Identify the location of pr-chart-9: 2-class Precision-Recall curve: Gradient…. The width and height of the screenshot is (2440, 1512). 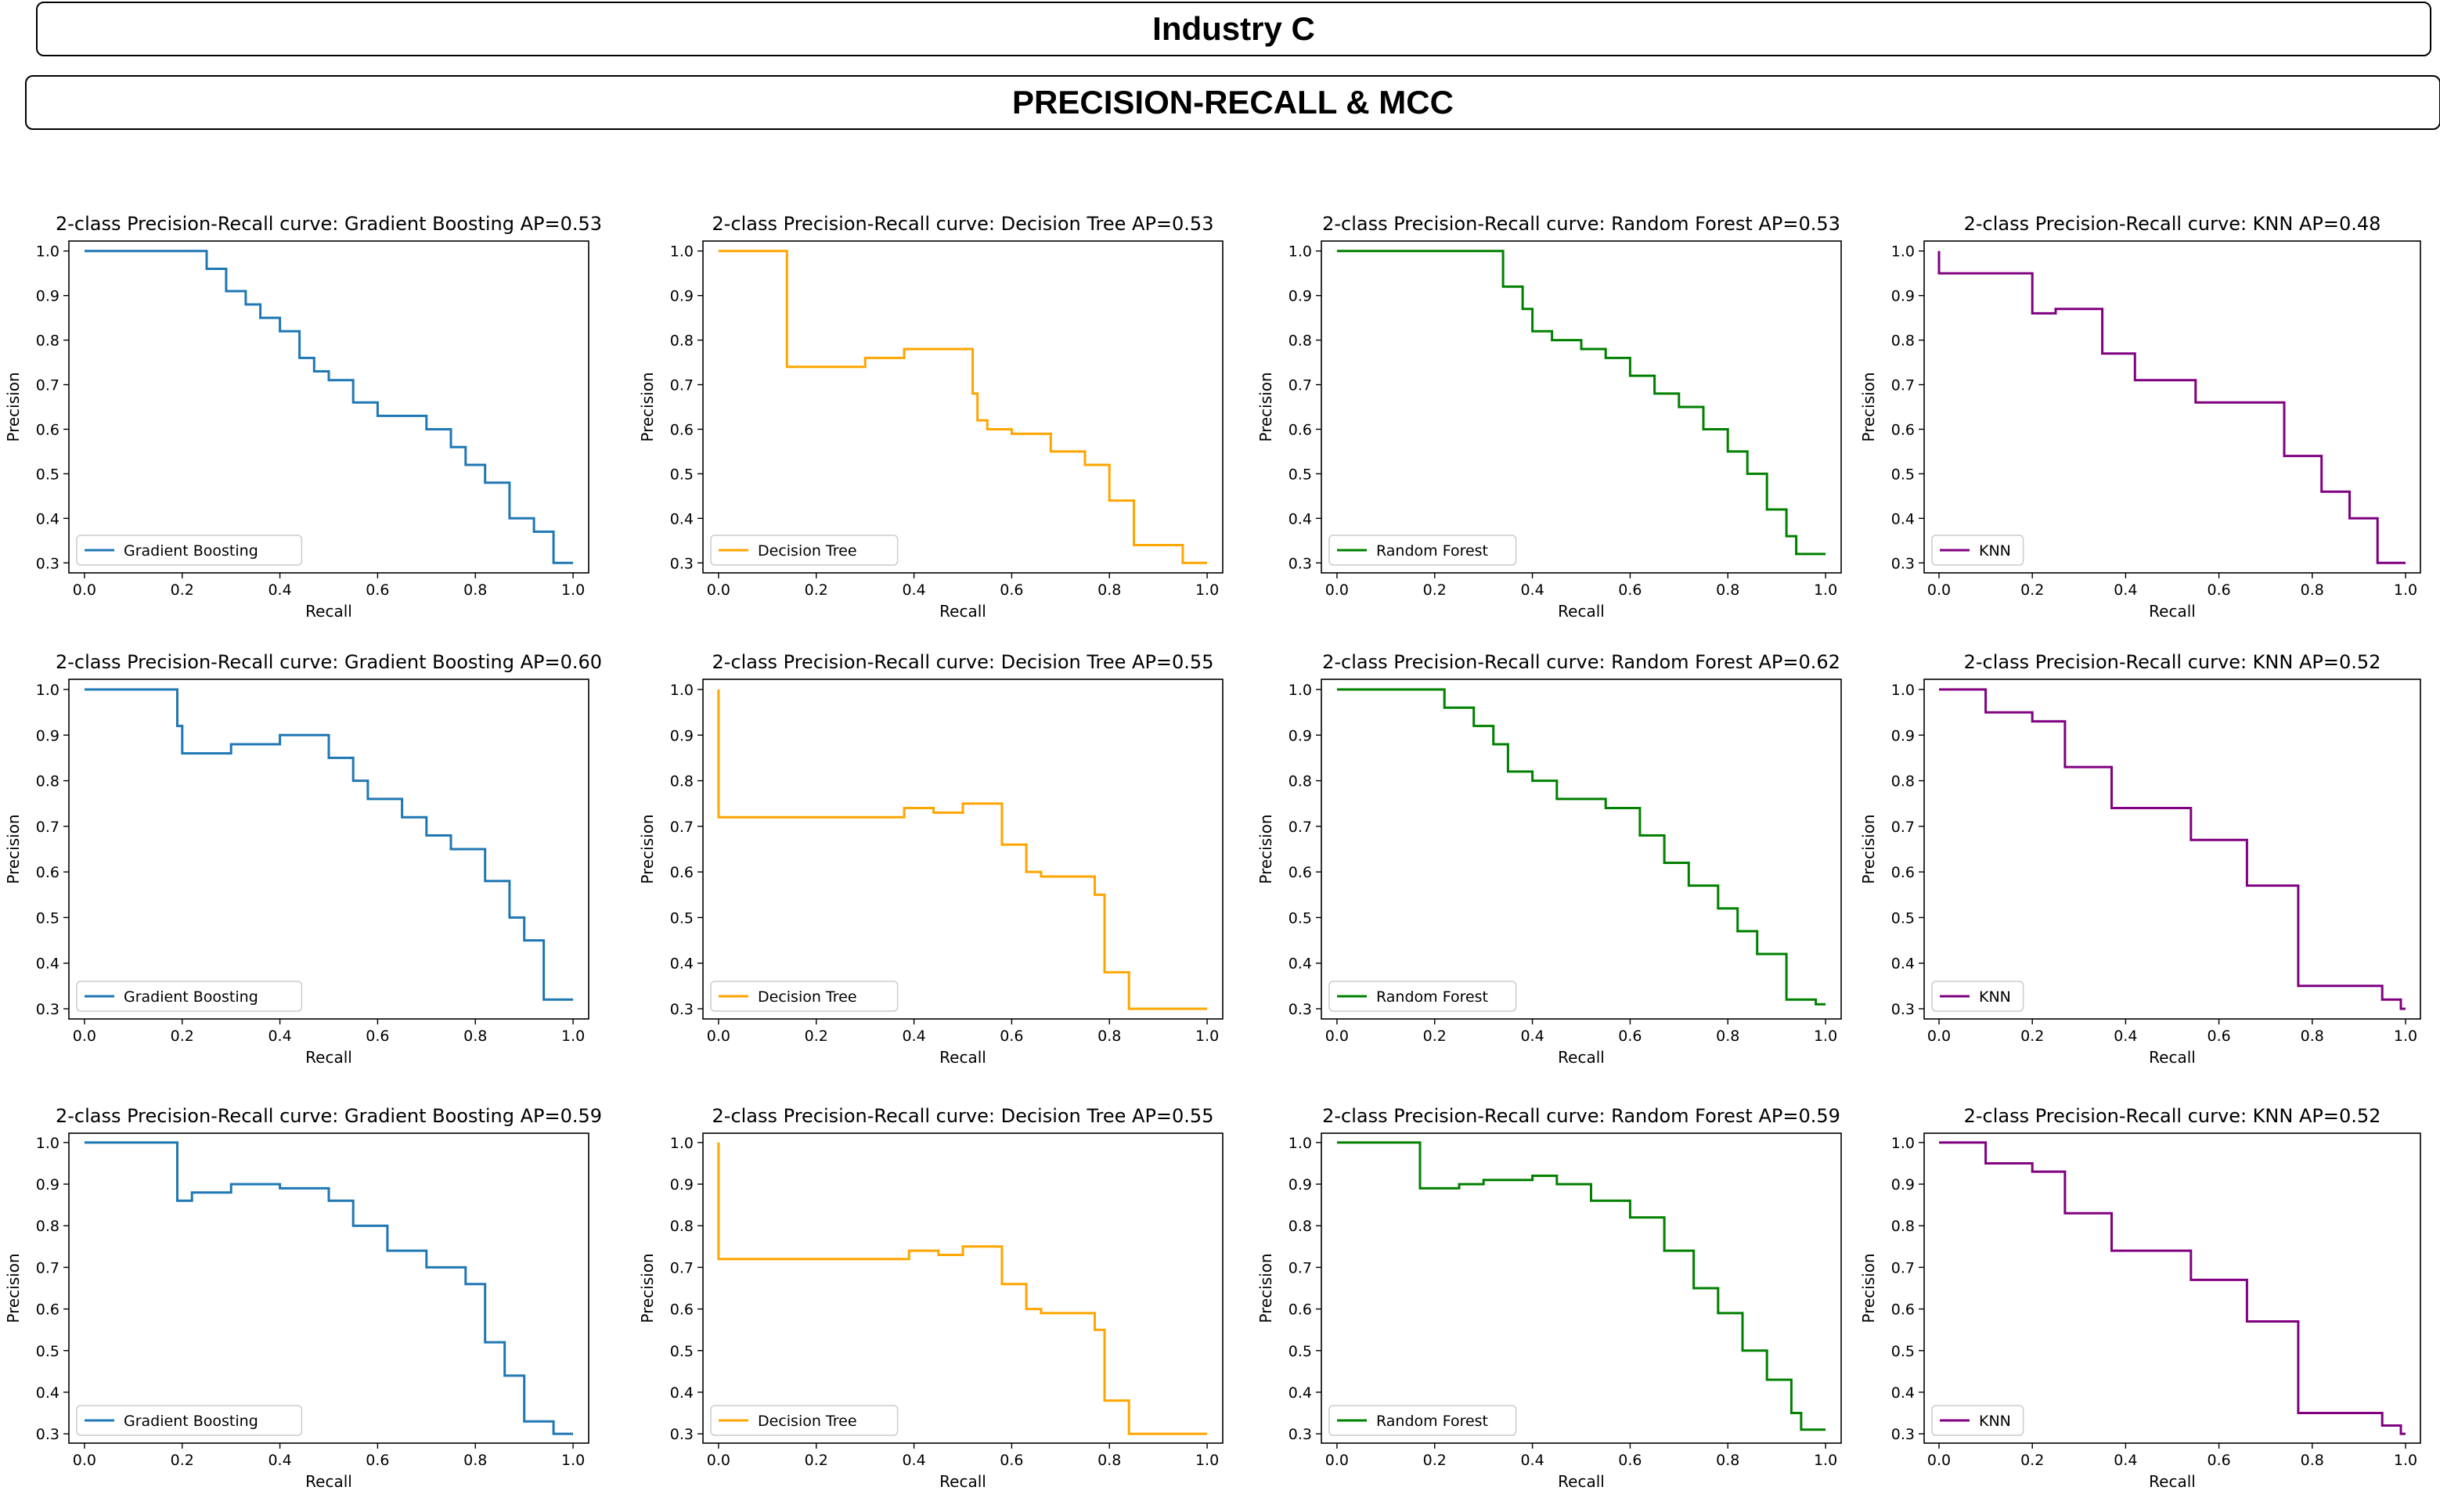
(303, 1298).